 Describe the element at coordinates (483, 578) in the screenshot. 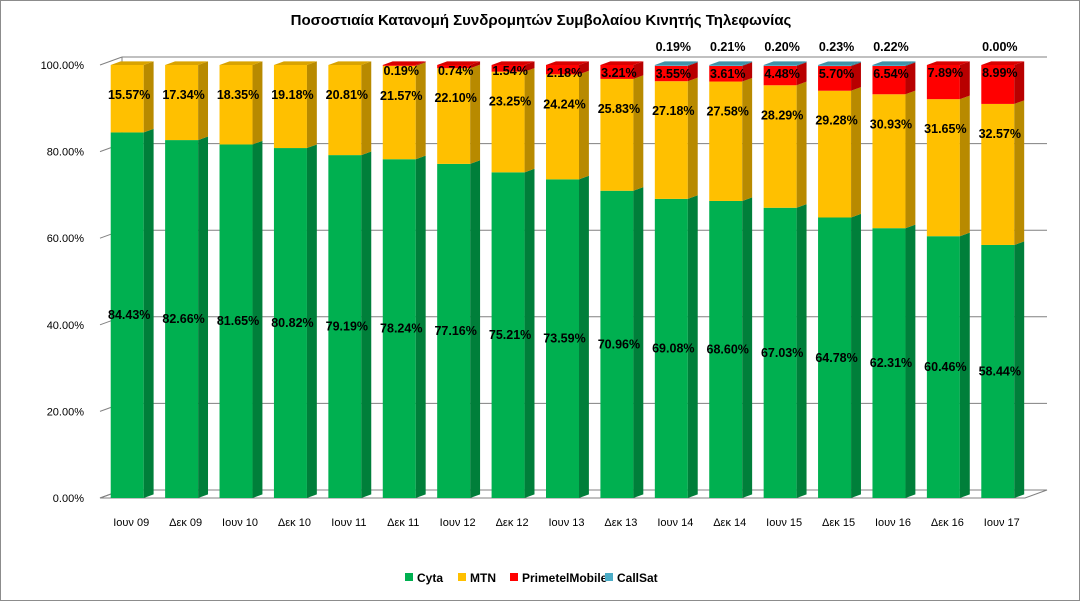

I see `legend-label: MTN` at that location.